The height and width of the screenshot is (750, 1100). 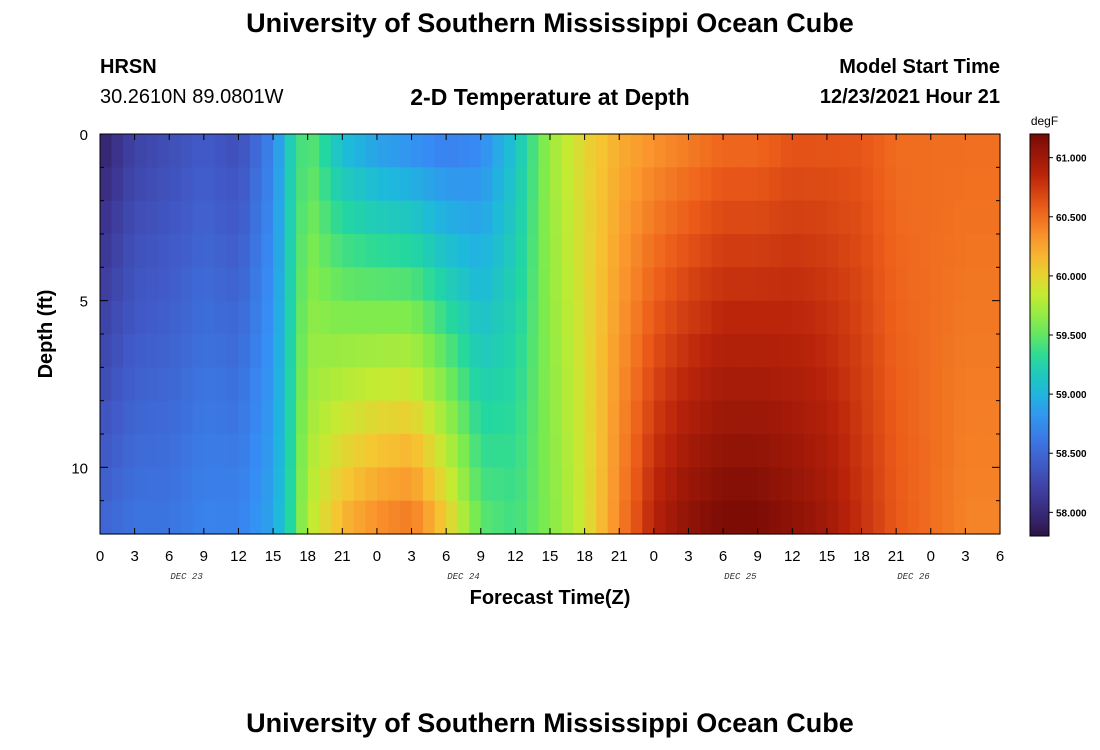 I want to click on x-tick-label: 12, so click(x=515, y=556).